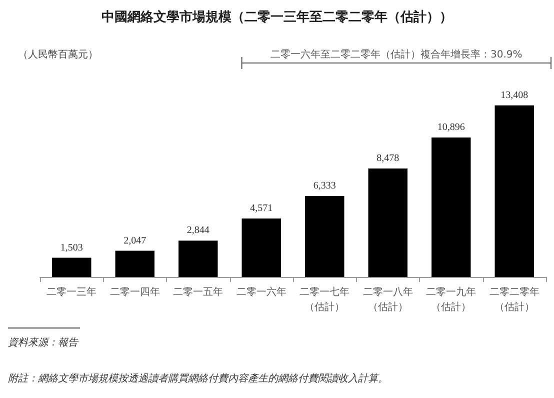 This screenshot has height=398, width=554. What do you see at coordinates (198, 230) in the screenshot?
I see `data-label: 2,844` at bounding box center [198, 230].